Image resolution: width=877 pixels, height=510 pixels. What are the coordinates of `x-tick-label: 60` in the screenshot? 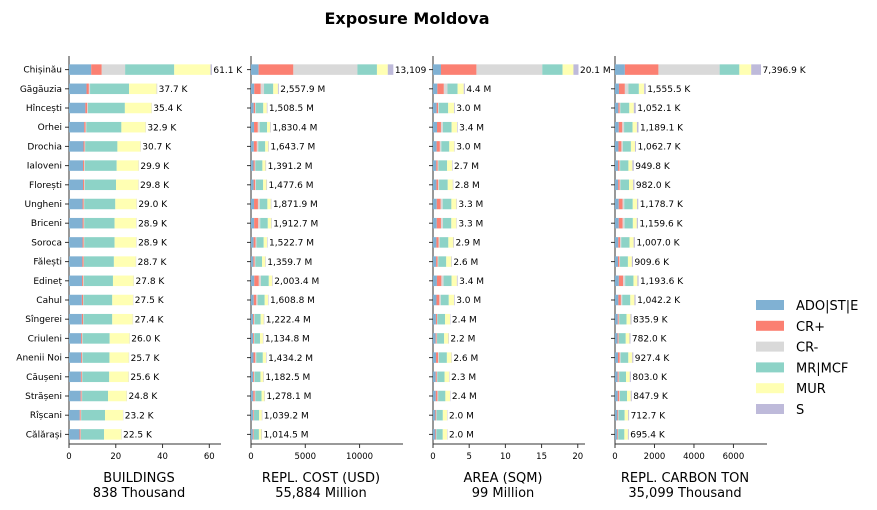 It's located at (209, 457).